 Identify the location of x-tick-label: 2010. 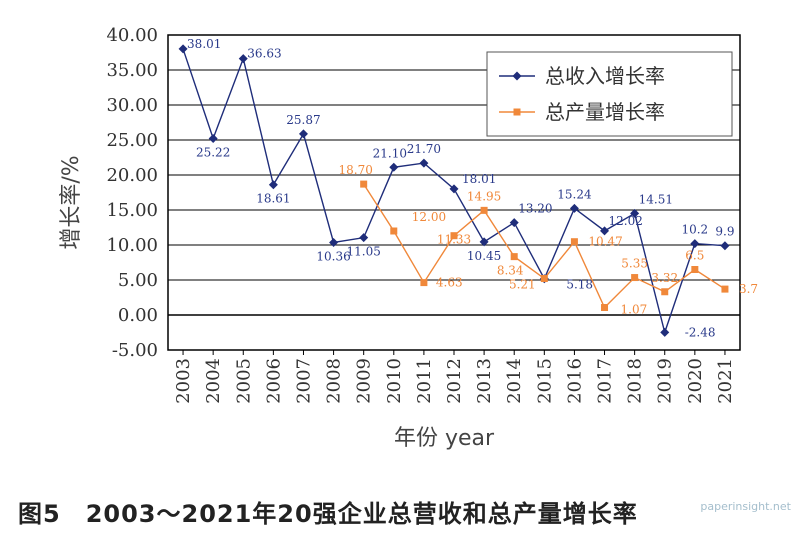
(394, 381).